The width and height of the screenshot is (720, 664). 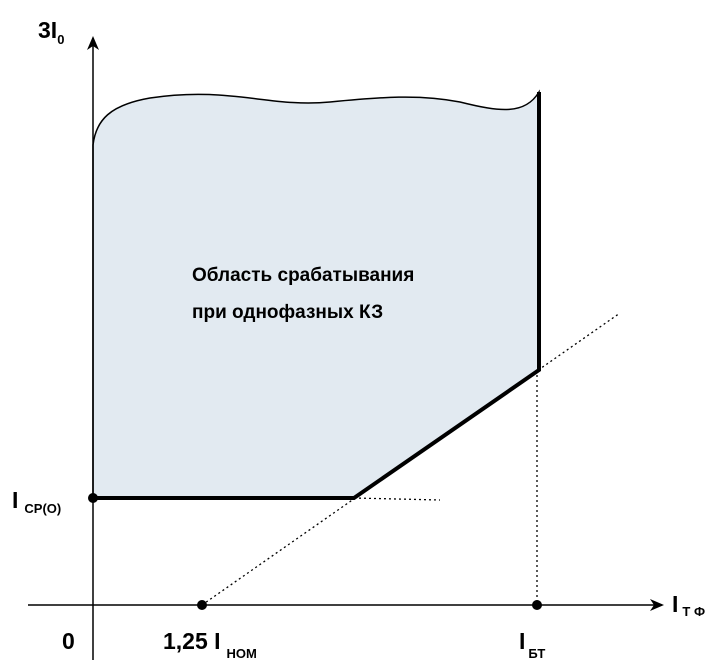 I want to click on threshold-extension-line, so click(x=397, y=499).